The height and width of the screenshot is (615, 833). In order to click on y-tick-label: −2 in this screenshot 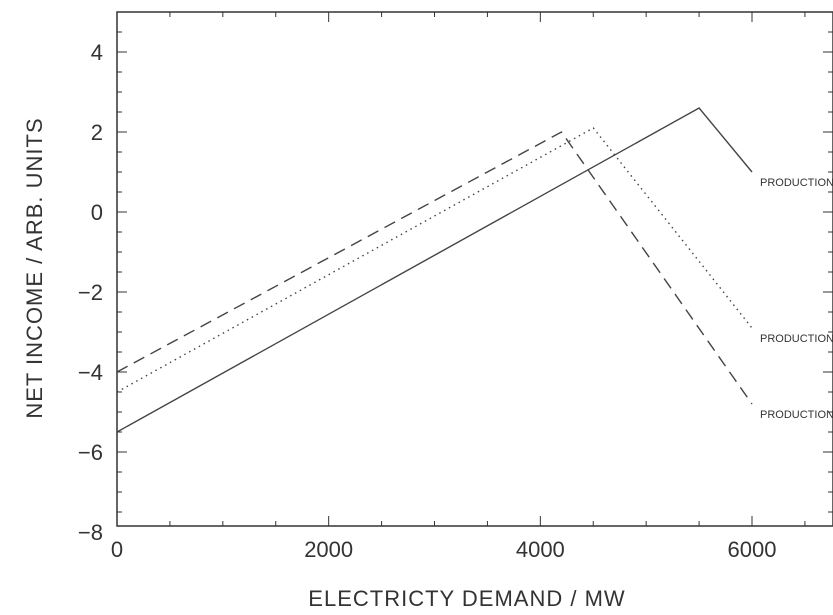, I will do `click(90, 292)`.